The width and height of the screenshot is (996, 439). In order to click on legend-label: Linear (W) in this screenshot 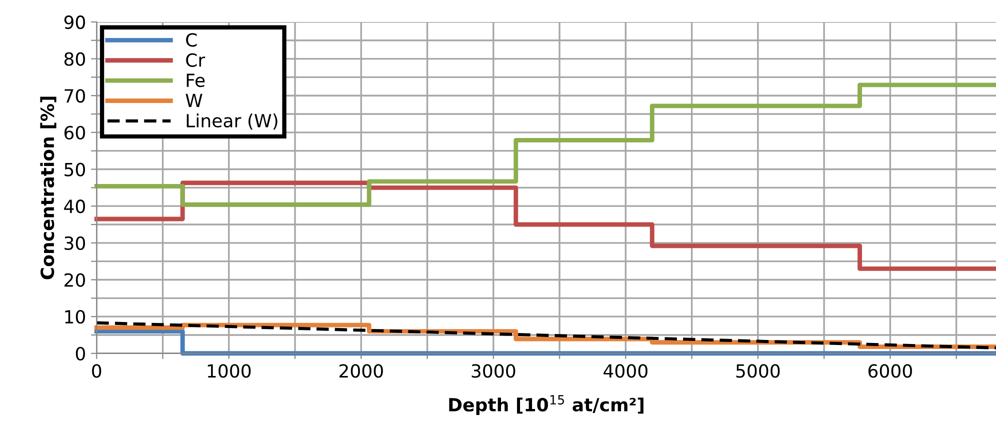, I will do `click(232, 122)`.